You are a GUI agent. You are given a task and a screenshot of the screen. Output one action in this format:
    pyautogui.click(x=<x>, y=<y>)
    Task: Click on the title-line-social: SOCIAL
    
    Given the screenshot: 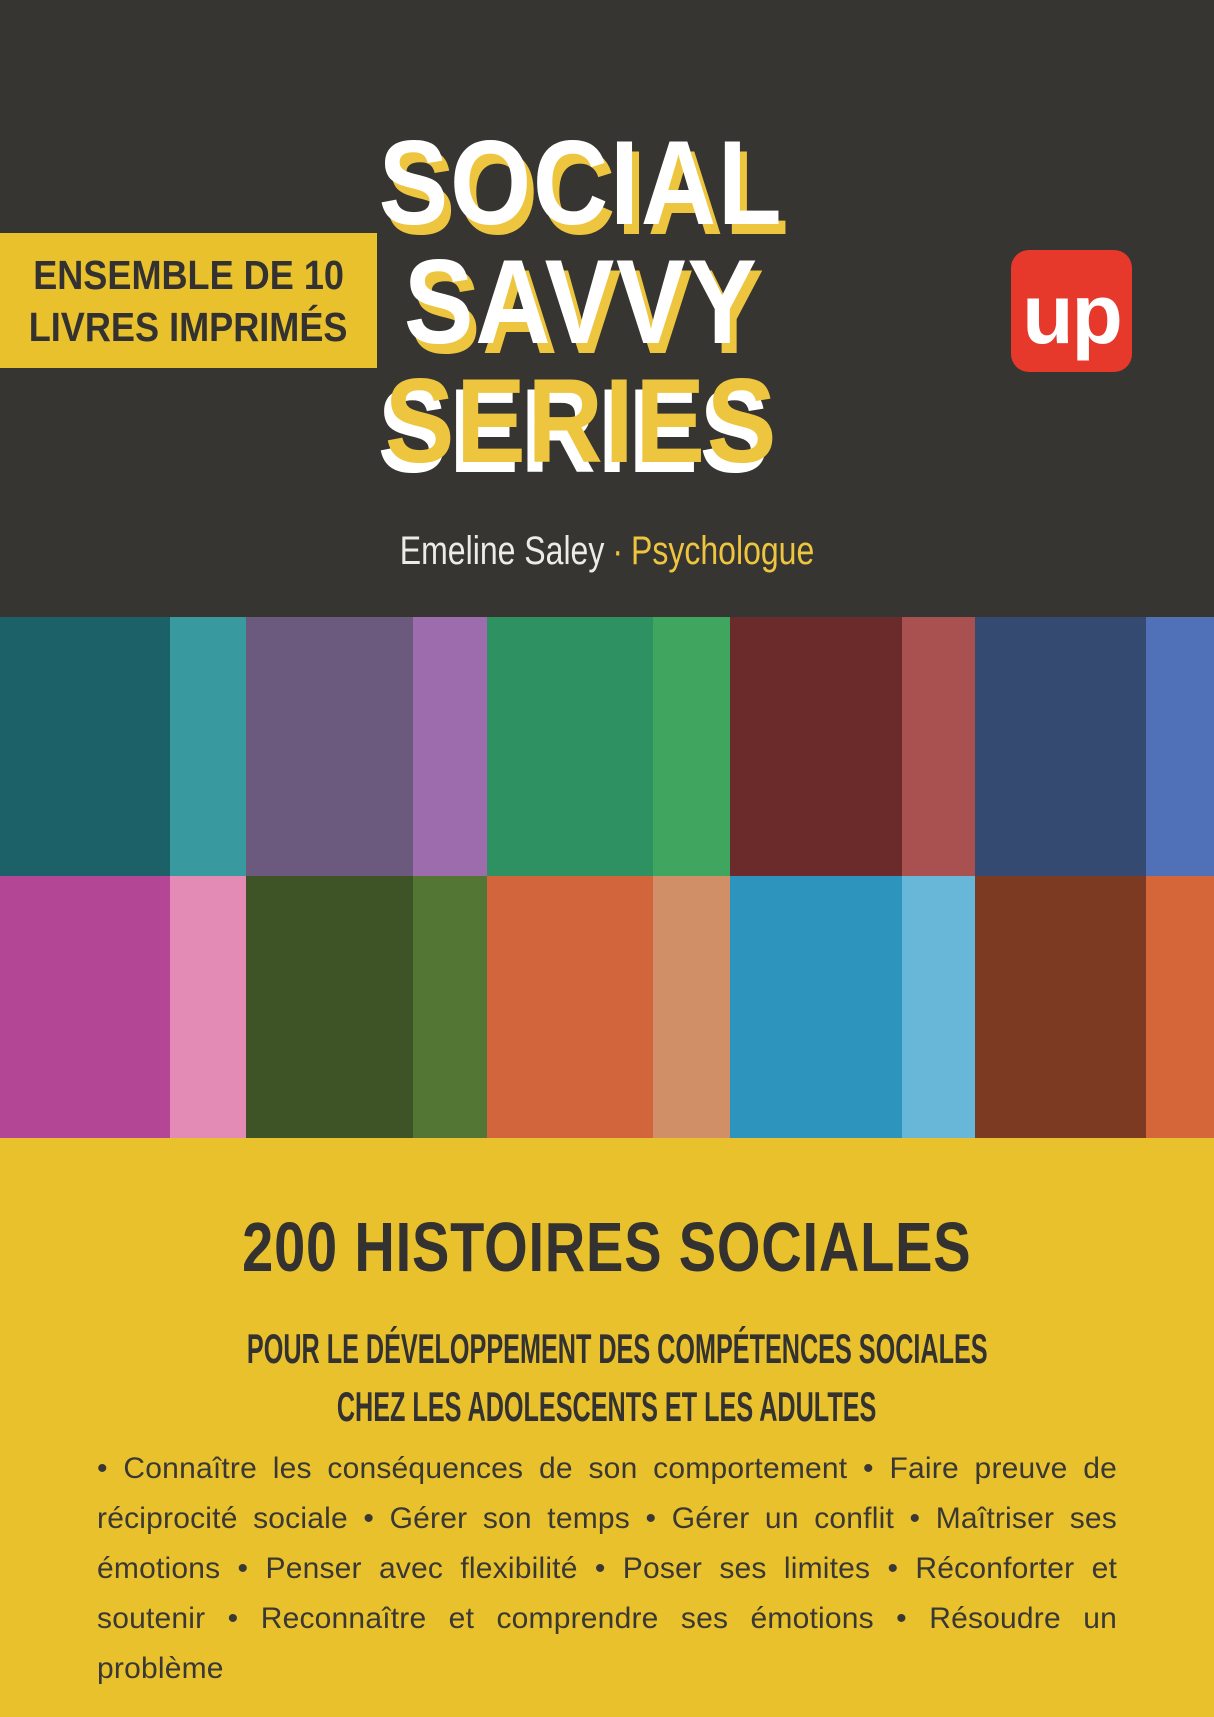 What is the action you would take?
    pyautogui.click(x=580, y=183)
    